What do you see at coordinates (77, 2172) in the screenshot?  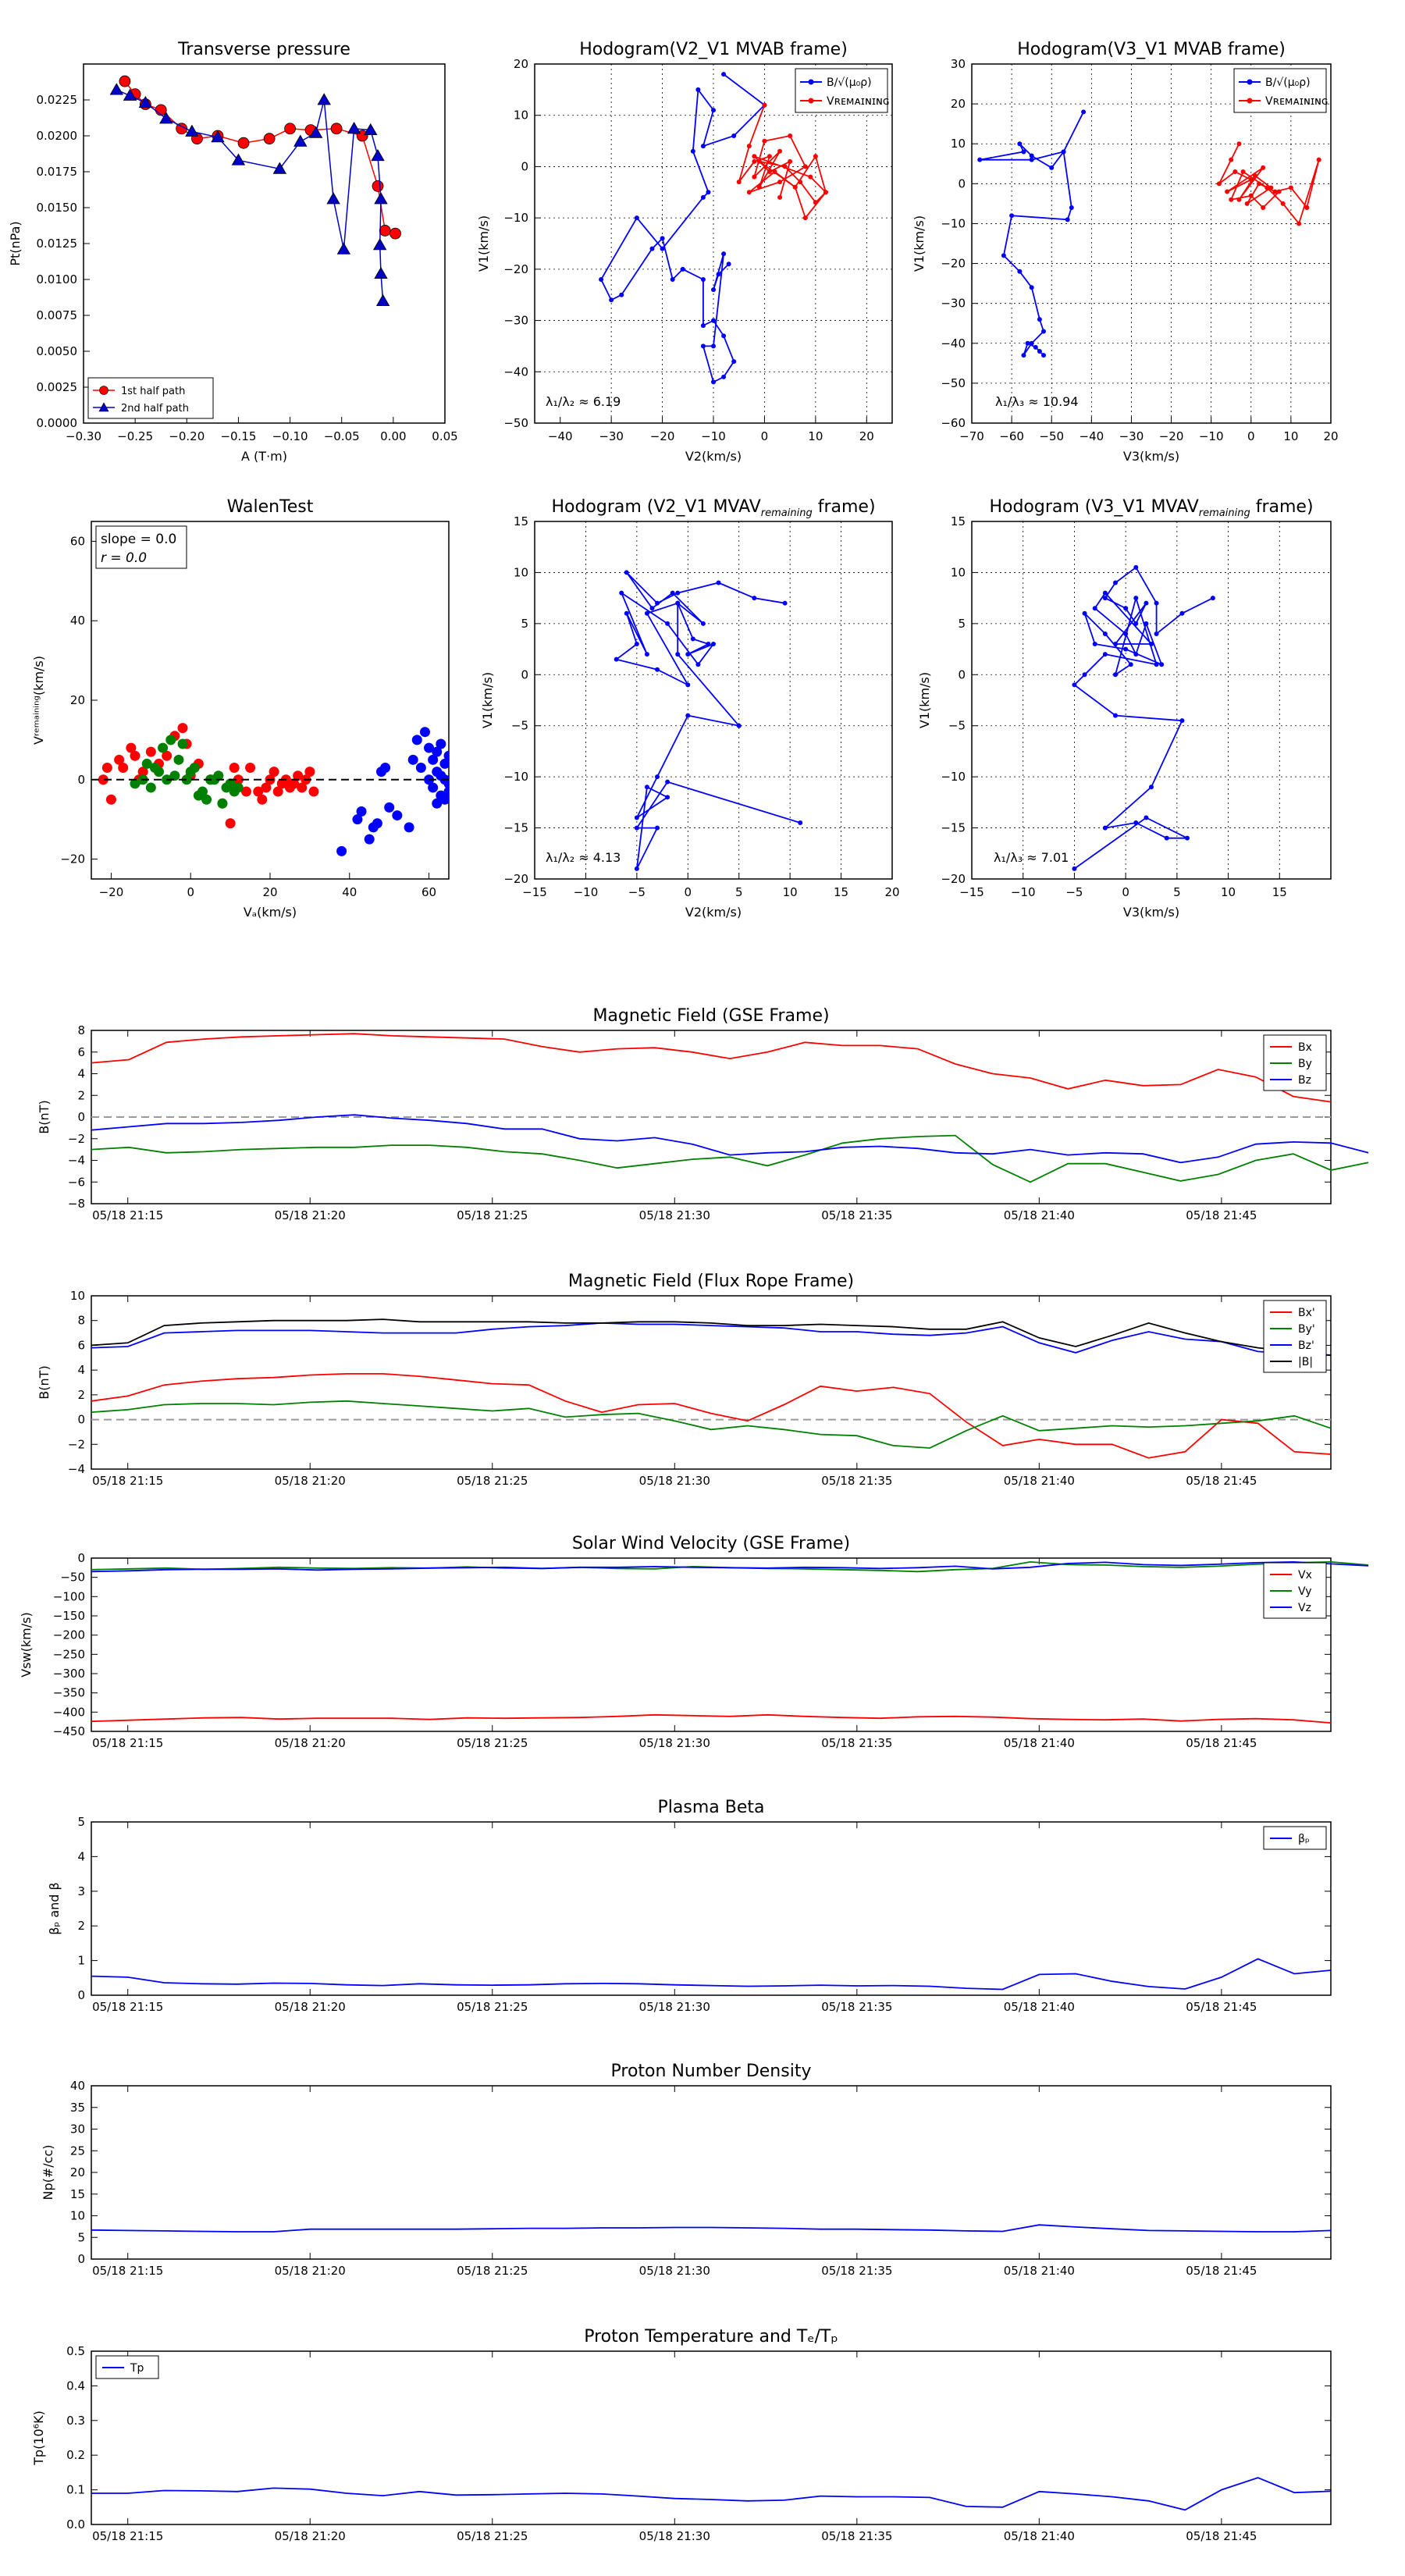 I see `y-tick-label: 20` at bounding box center [77, 2172].